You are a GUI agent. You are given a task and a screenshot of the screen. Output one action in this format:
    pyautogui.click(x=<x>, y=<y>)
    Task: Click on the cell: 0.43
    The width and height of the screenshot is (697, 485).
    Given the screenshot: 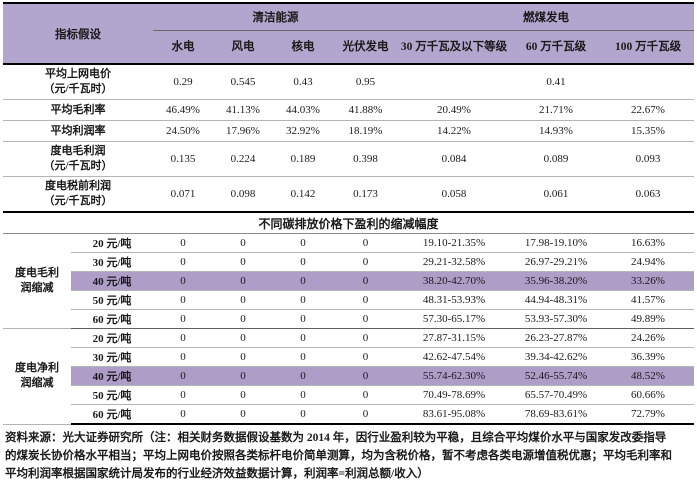 What is the action you would take?
    pyautogui.click(x=303, y=82)
    